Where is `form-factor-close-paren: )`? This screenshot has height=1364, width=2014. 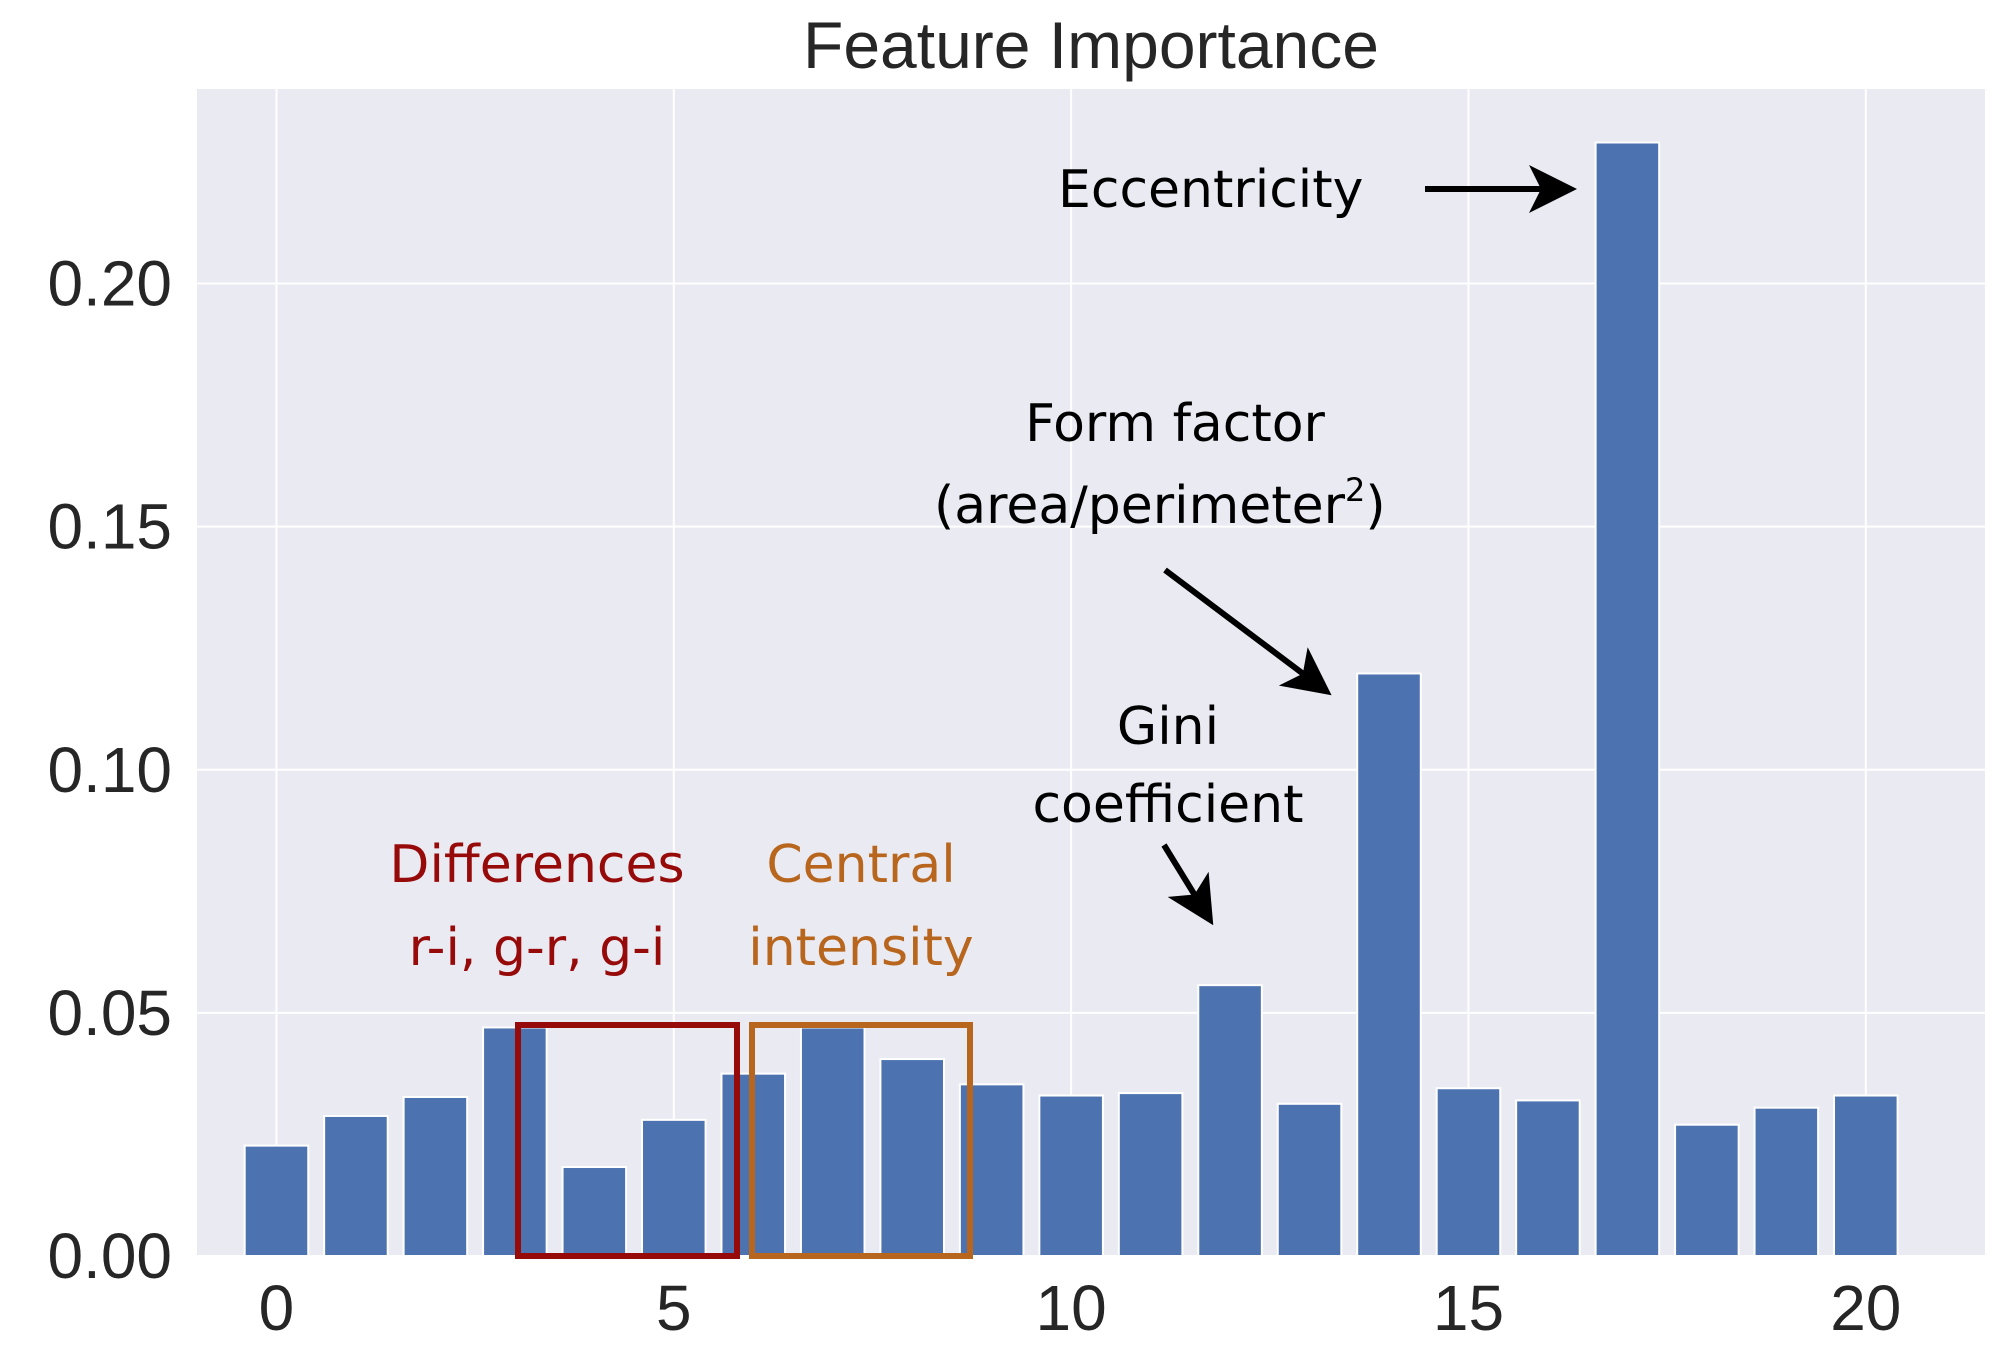 form-factor-close-paren: ) is located at coordinates (1375, 506).